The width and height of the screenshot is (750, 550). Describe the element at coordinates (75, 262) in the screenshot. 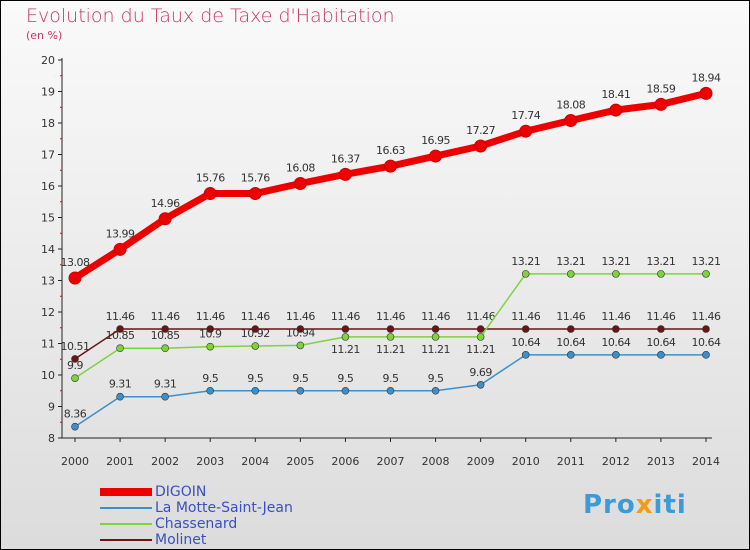

I see `data-label: 13.08` at that location.